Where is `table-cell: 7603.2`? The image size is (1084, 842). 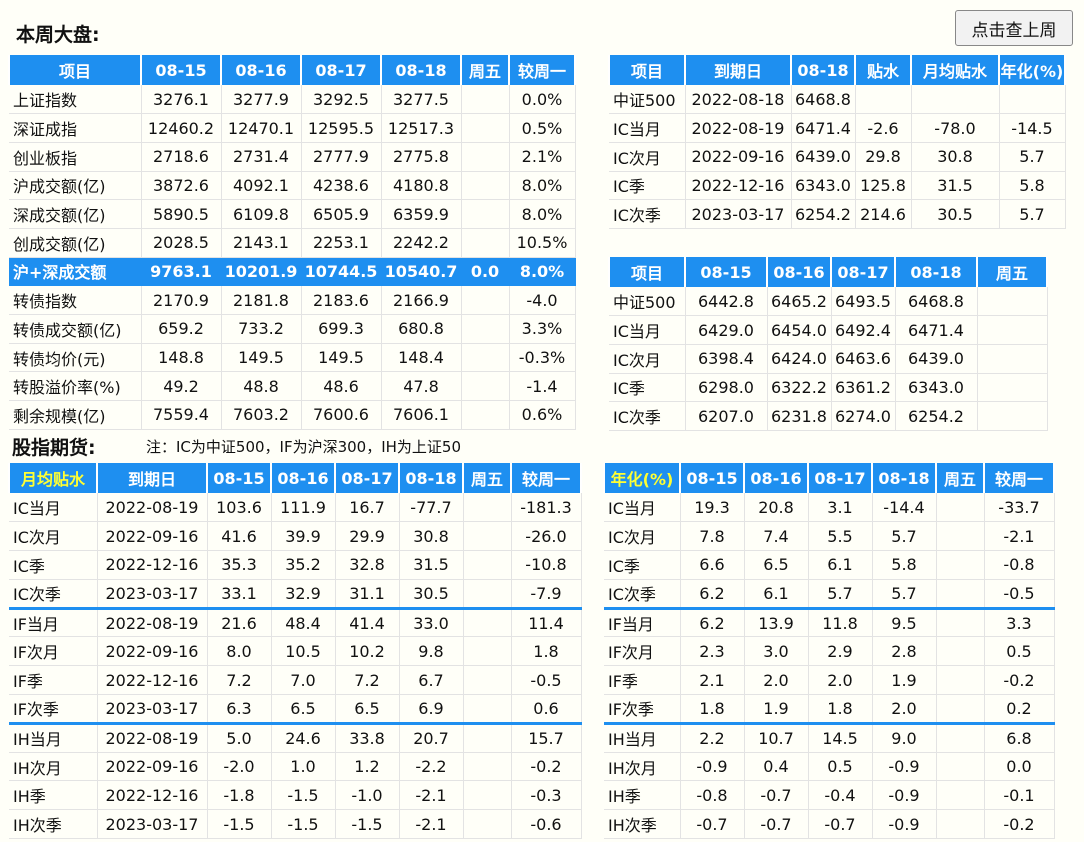
table-cell: 7603.2 is located at coordinates (261, 415).